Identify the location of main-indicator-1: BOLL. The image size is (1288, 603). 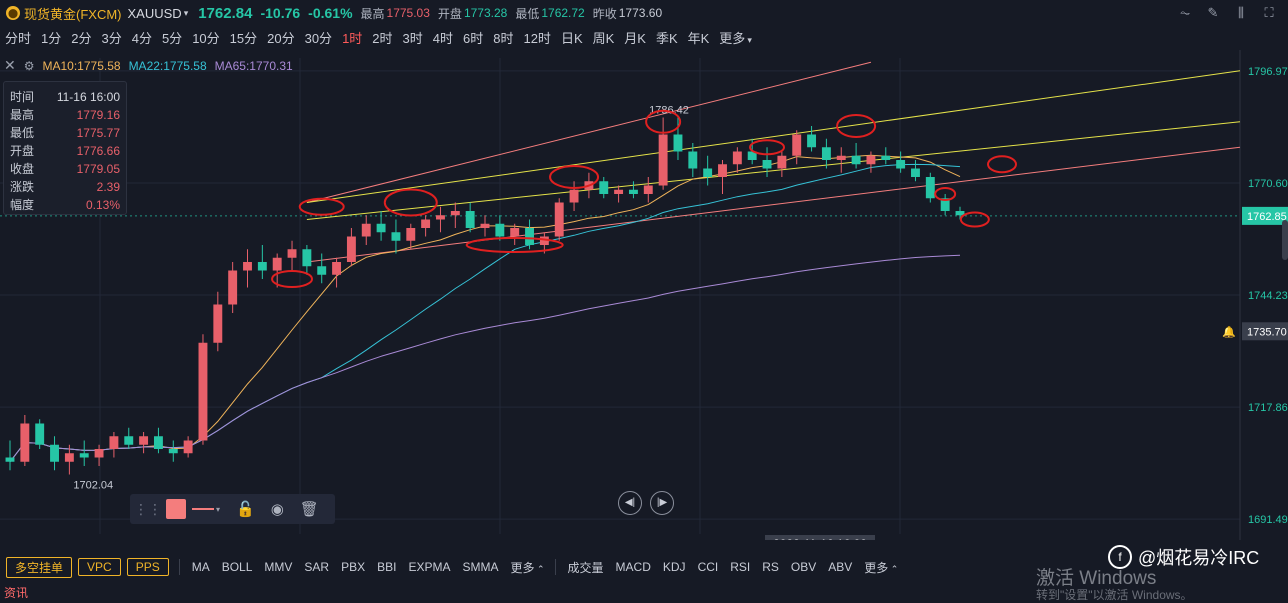
(237, 567).